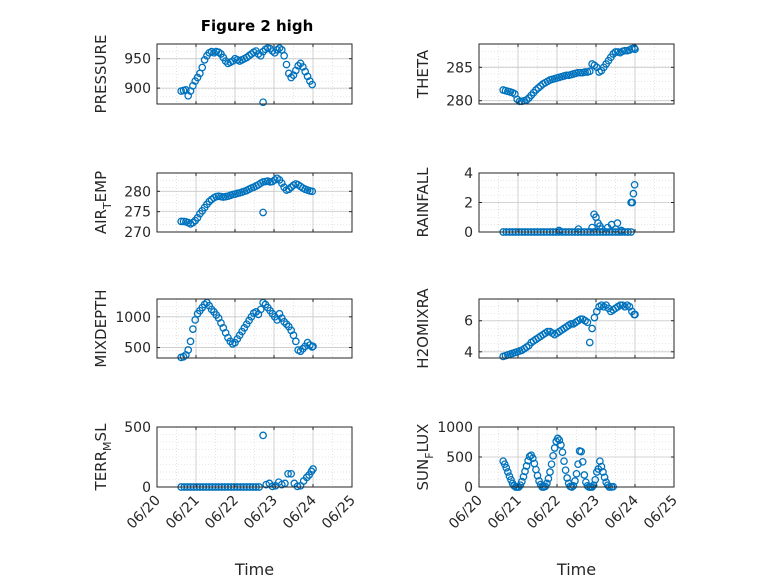 The width and height of the screenshot is (778, 583). Describe the element at coordinates (103, 202) in the screenshot. I see `y-axis-label: AIRTEMP` at that location.